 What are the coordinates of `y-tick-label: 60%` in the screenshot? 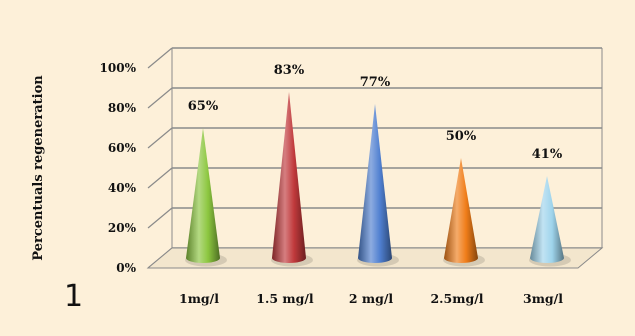 It's located at (122, 148).